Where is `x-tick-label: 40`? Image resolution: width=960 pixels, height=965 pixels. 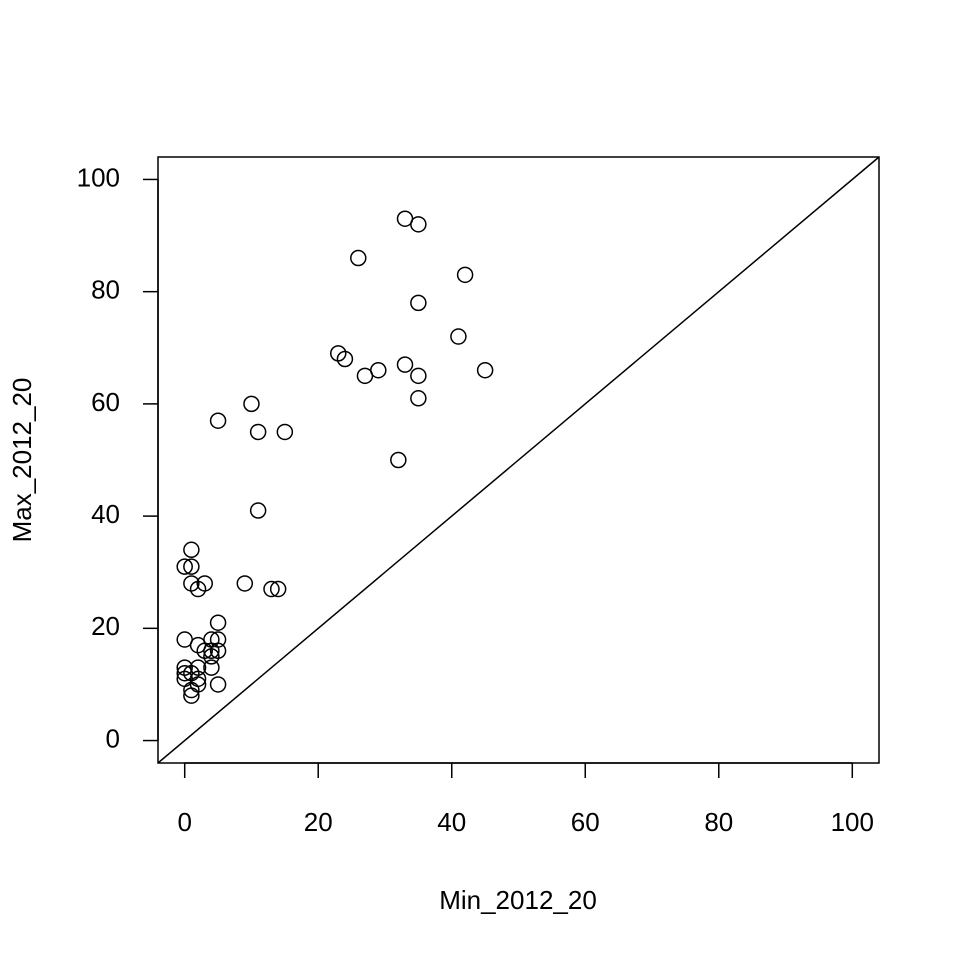
x-tick-label: 40 is located at coordinates (451, 822).